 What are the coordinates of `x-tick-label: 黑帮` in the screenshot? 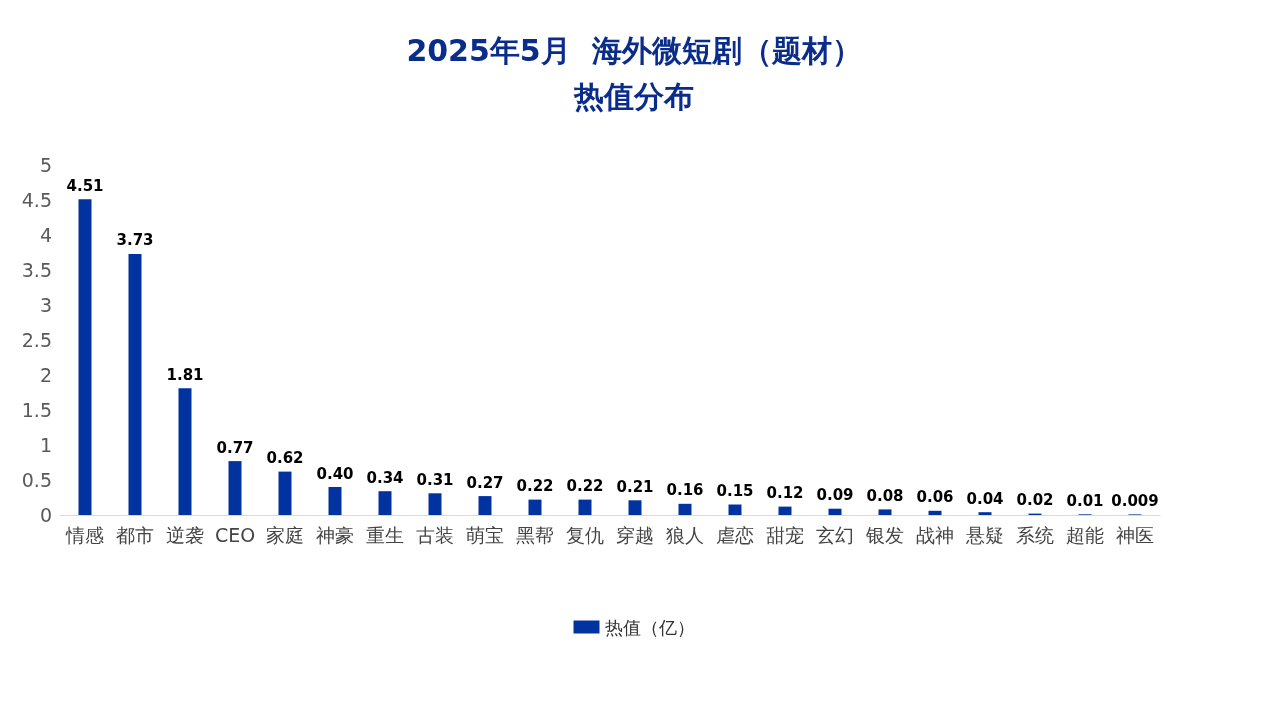 It's located at (535, 534).